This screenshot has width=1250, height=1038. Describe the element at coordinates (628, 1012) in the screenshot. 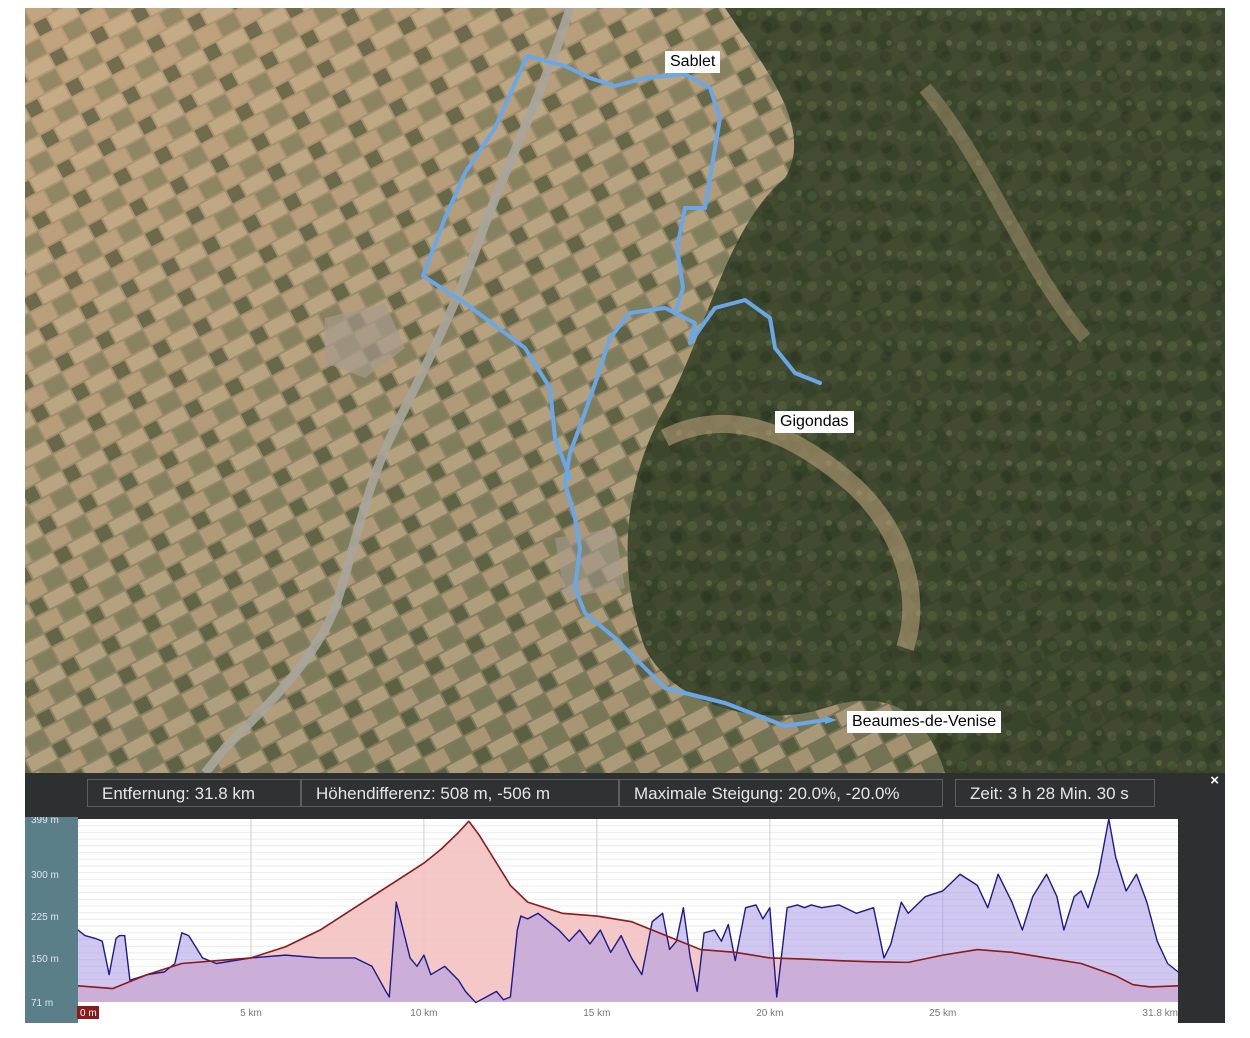

I see `x-axis-band` at that location.